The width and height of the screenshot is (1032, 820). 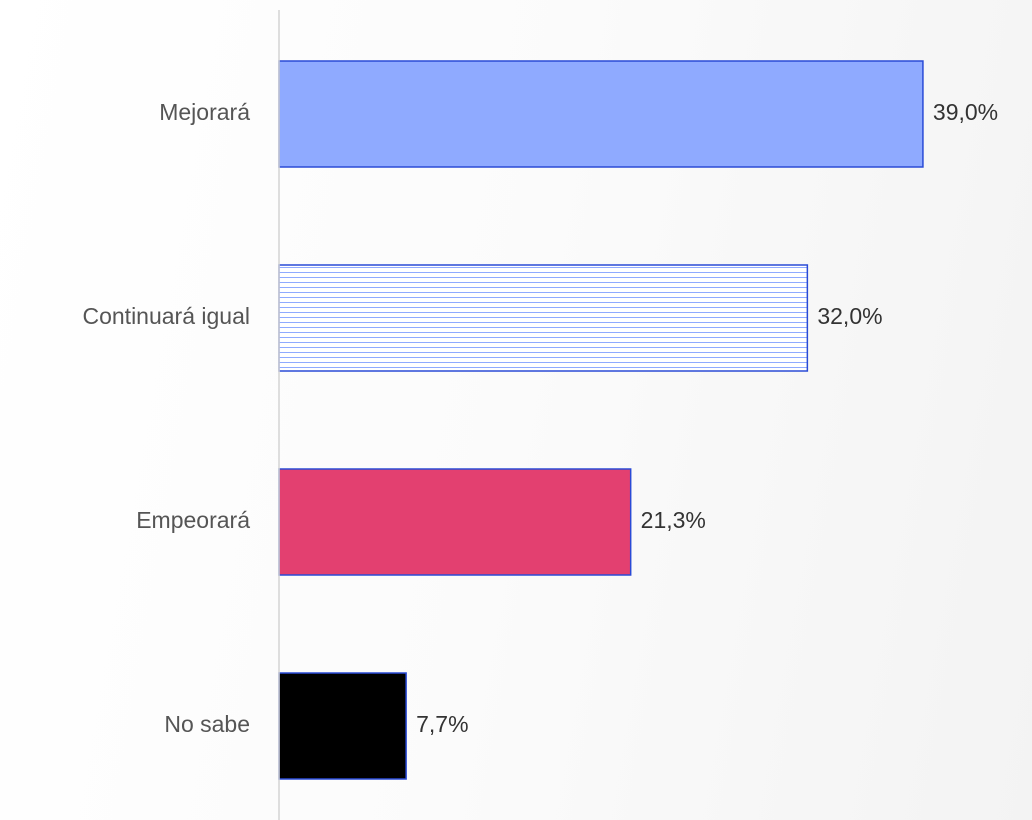 I want to click on value-label: 32,0%, so click(x=849, y=316).